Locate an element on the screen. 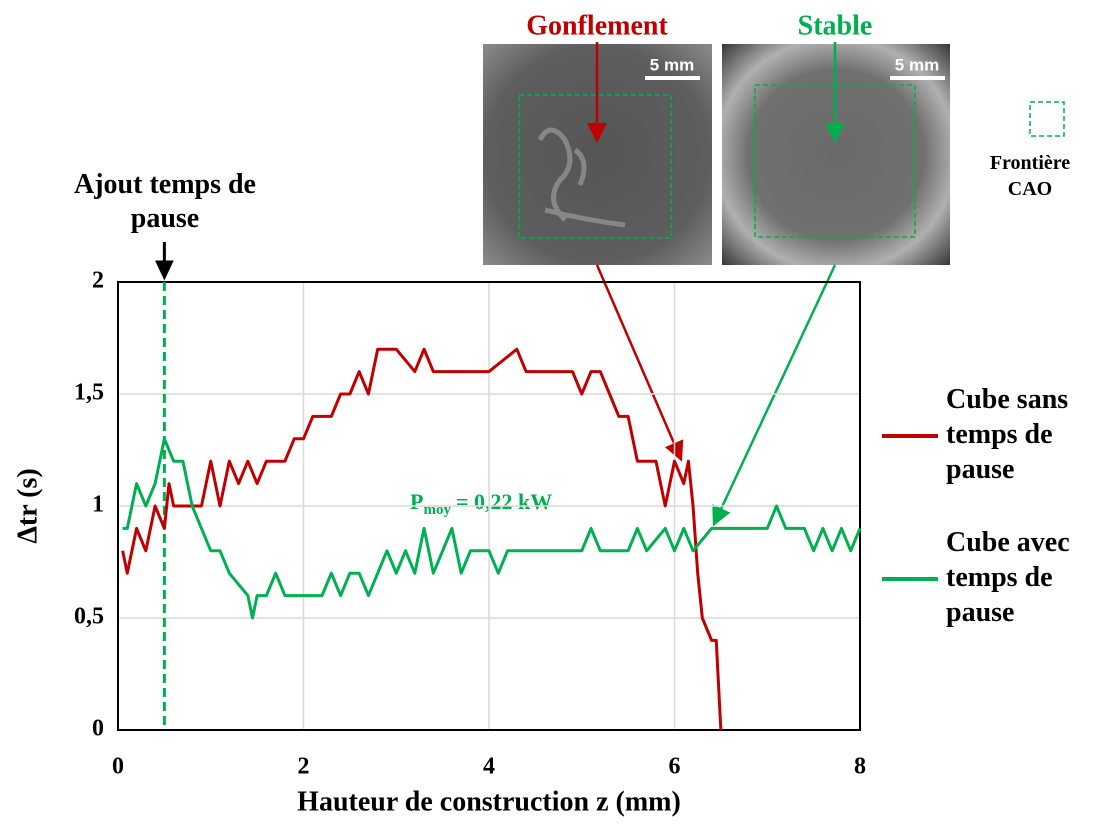 The image size is (1112, 827). x-tick-label: 4 is located at coordinates (489, 767).